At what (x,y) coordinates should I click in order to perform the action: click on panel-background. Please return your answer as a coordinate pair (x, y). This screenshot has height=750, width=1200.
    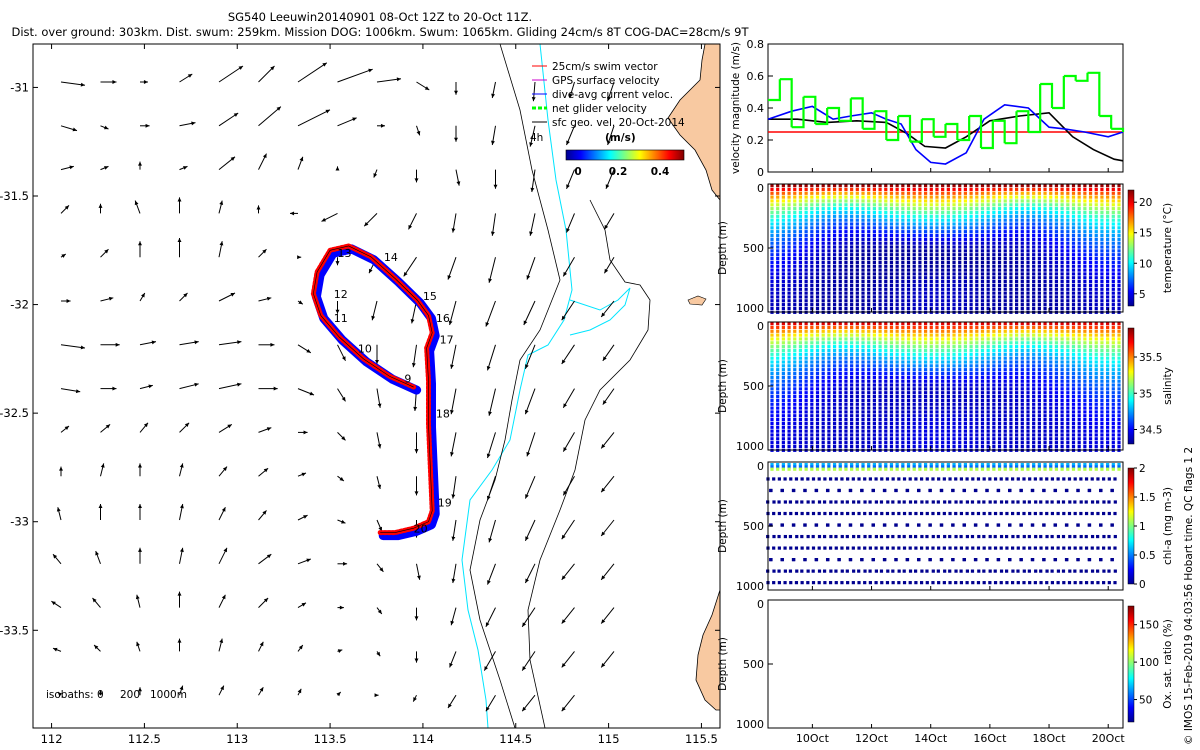
    Looking at the image, I should click on (945, 248).